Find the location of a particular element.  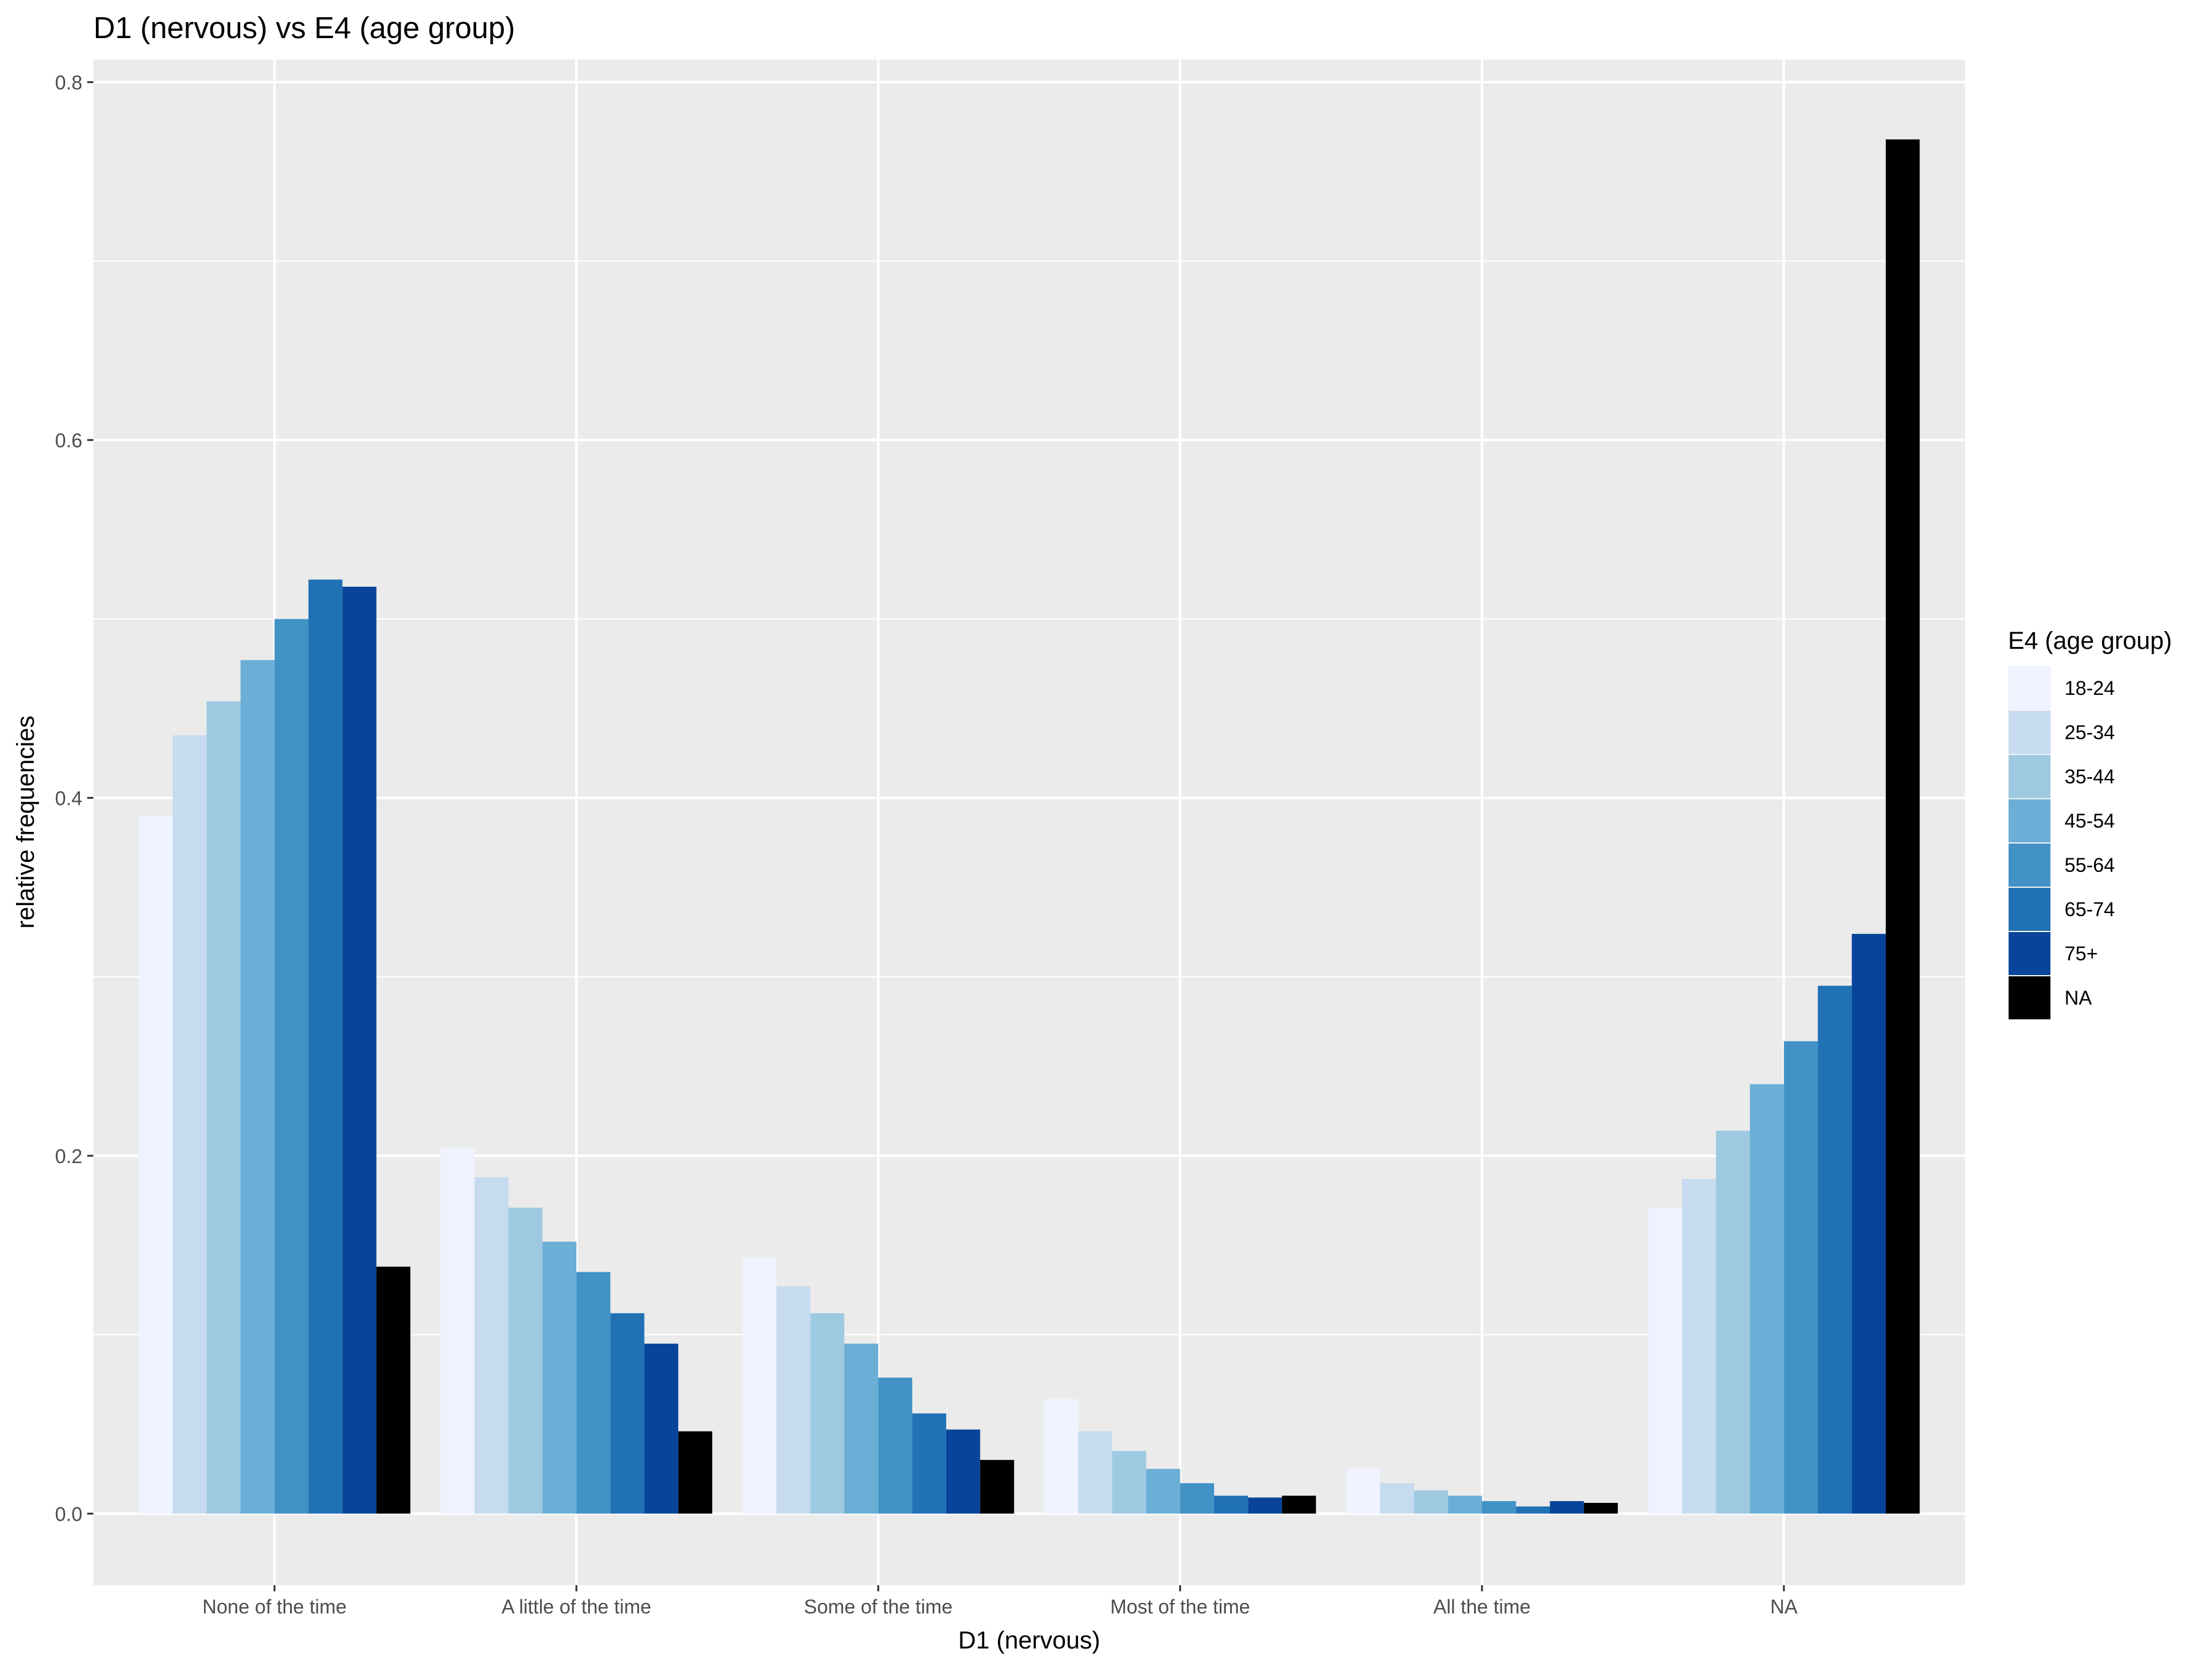

legend-label: 65-74 is located at coordinates (2090, 909).